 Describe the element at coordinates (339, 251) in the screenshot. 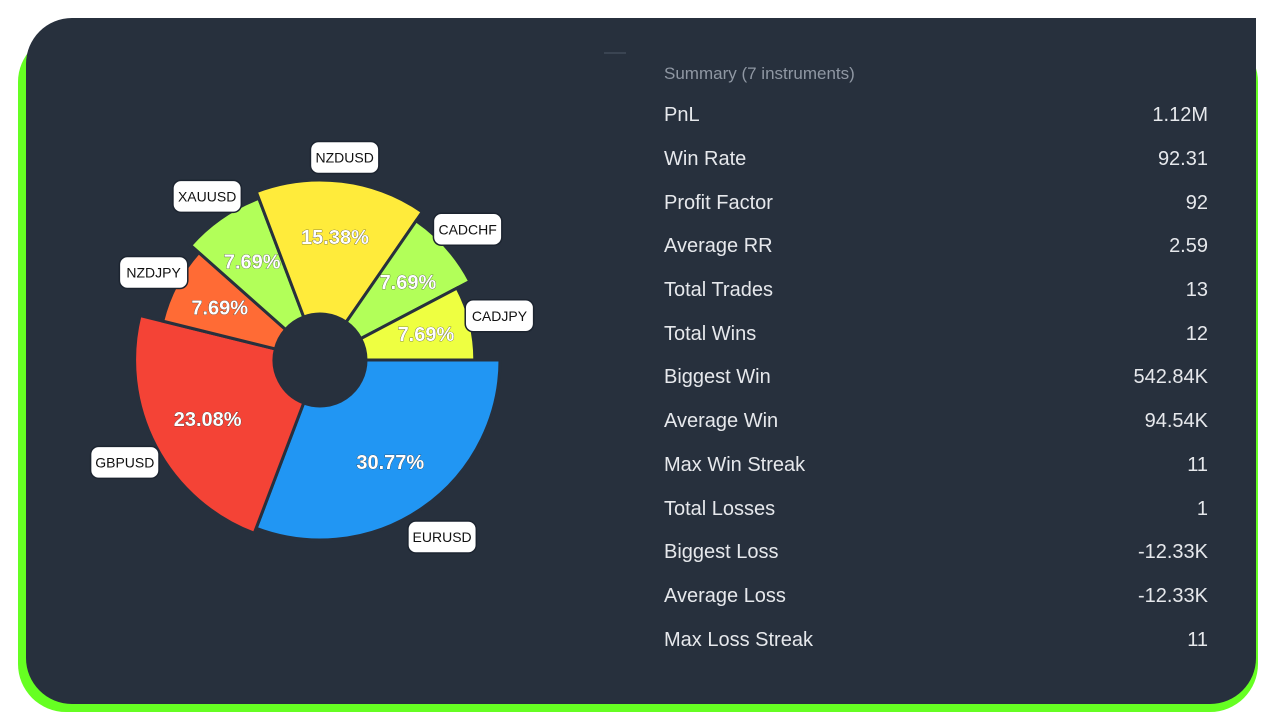

I see `pie-slice-nzdusd` at that location.